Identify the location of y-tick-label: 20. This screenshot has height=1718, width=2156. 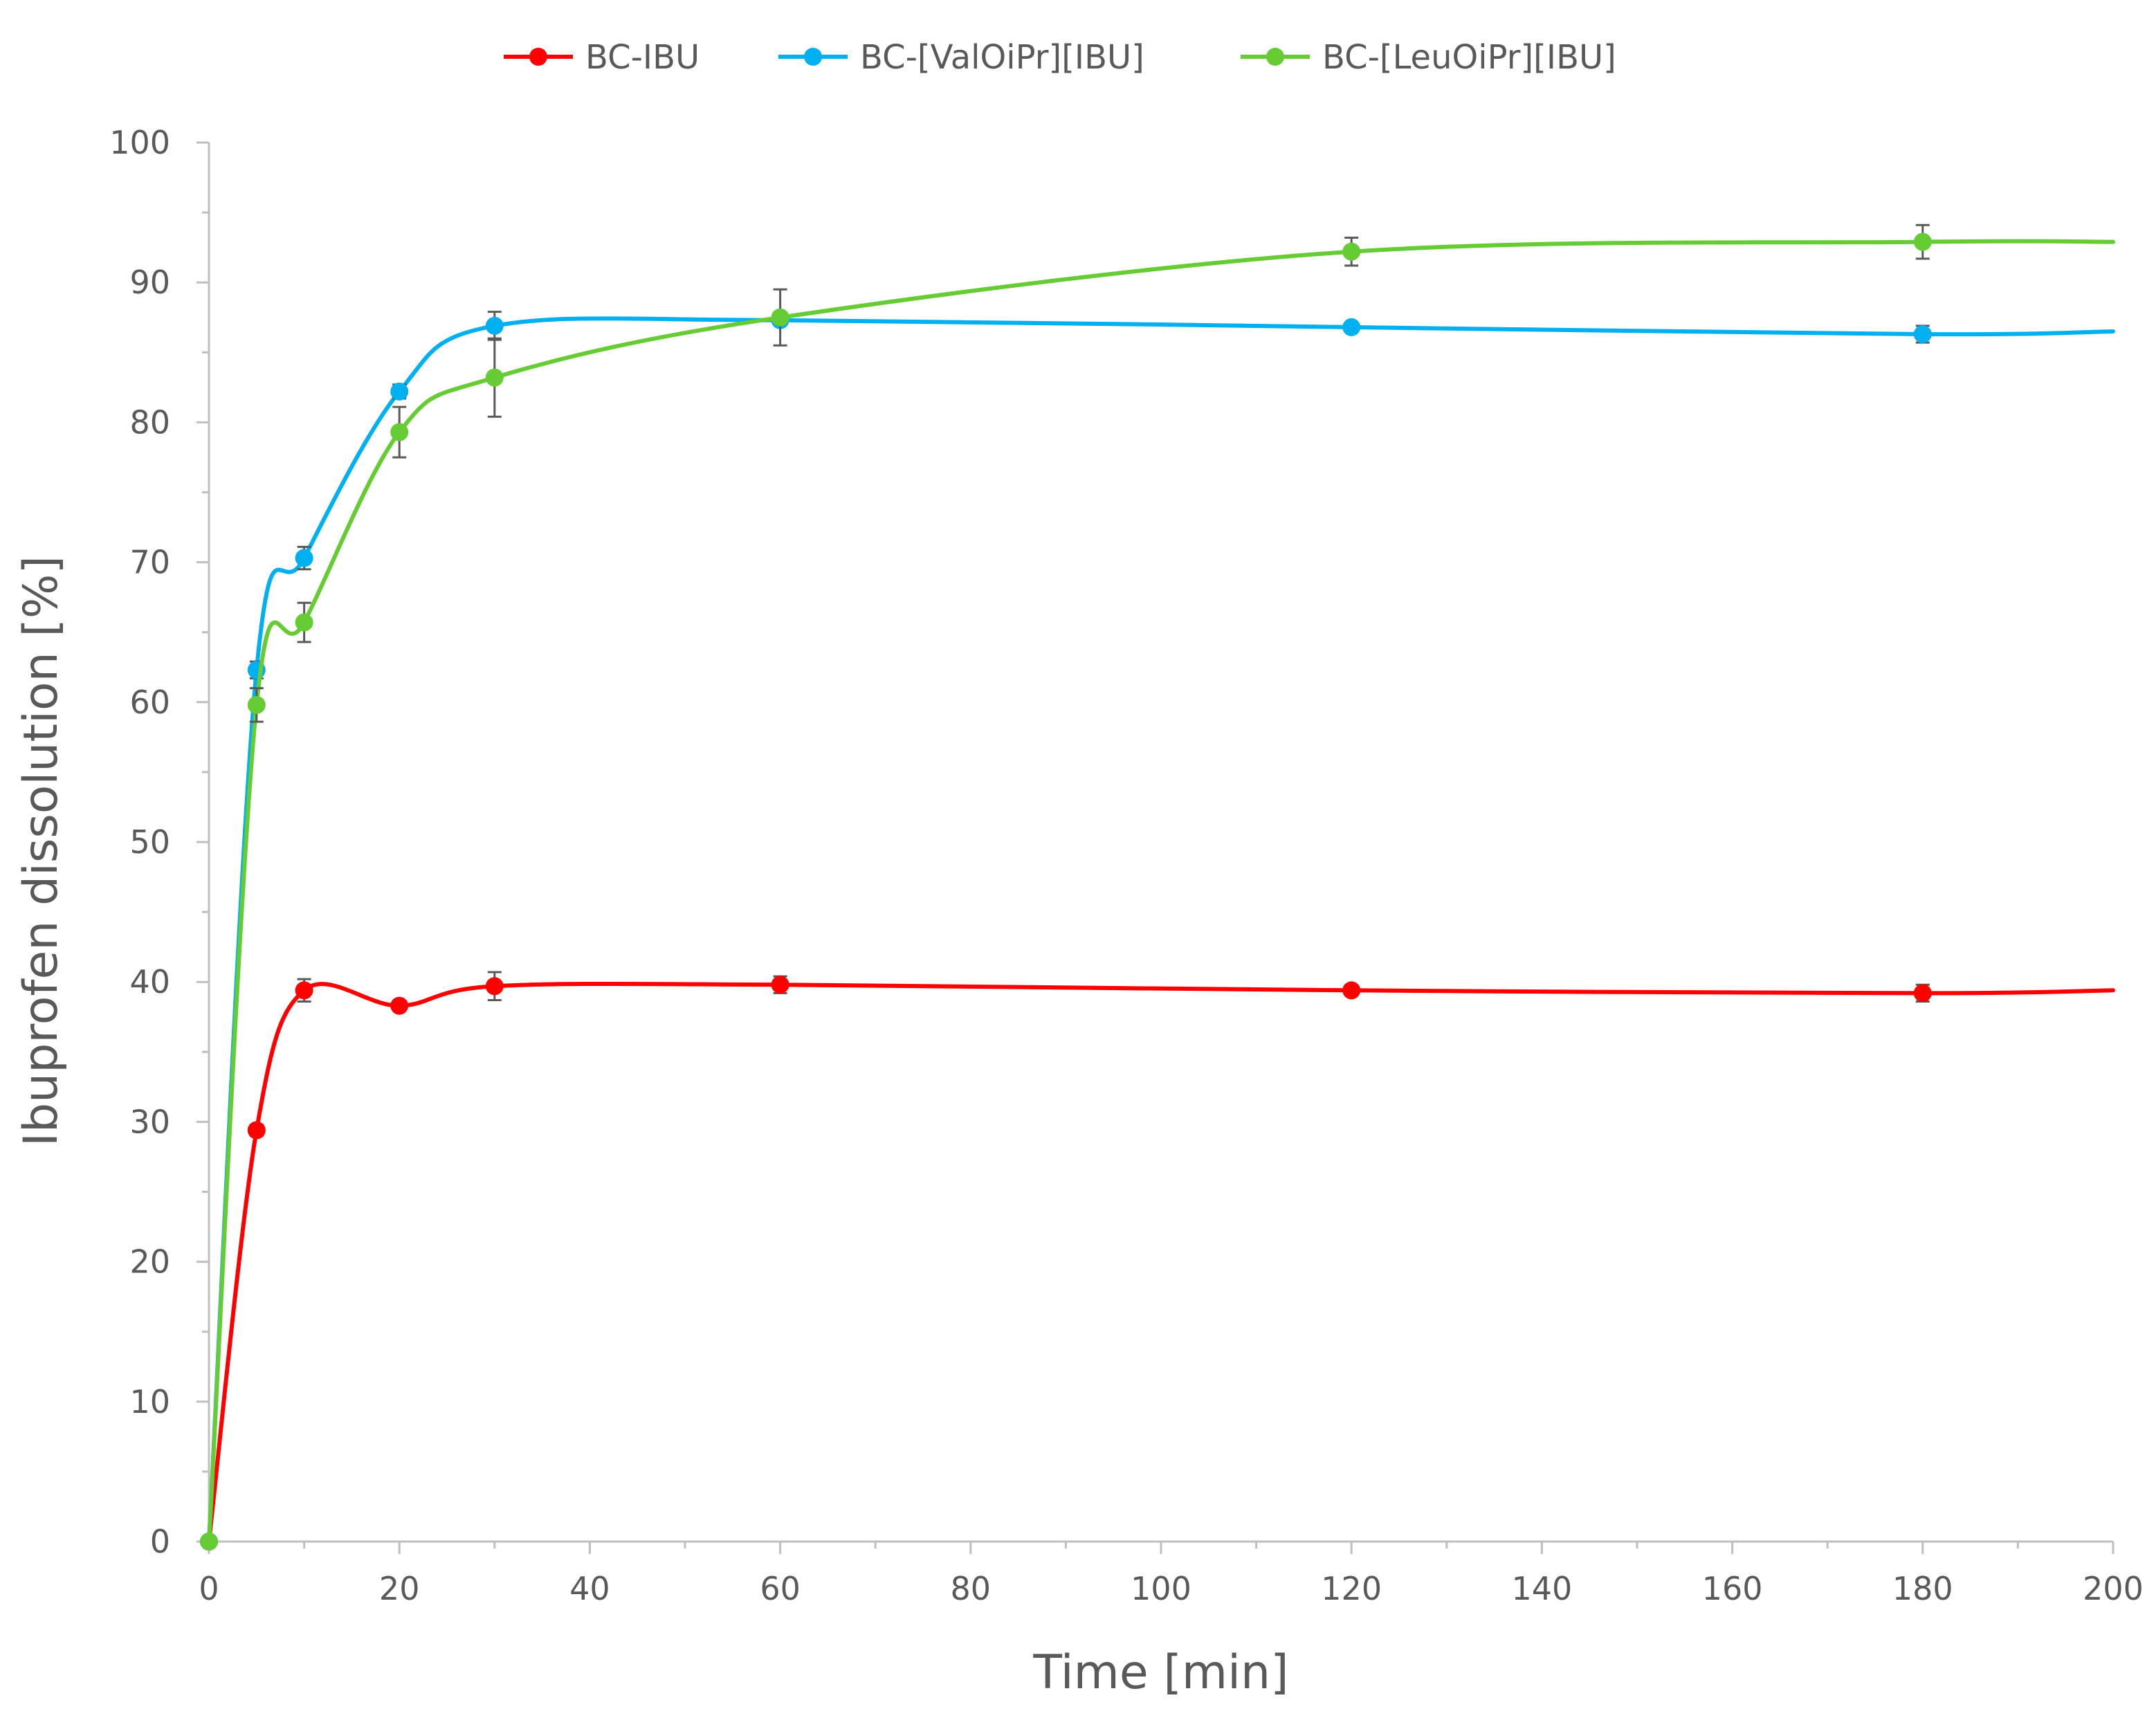
(149, 1262).